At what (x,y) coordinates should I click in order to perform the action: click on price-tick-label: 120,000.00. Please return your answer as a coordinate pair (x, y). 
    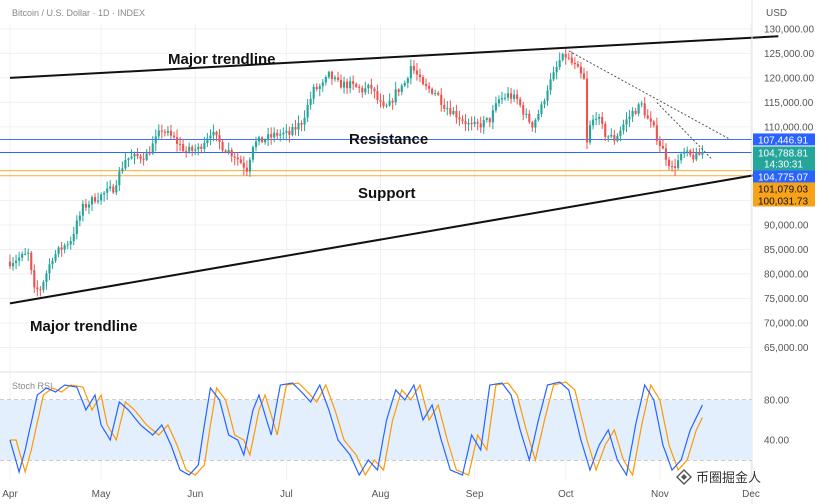
    Looking at the image, I should click on (789, 78).